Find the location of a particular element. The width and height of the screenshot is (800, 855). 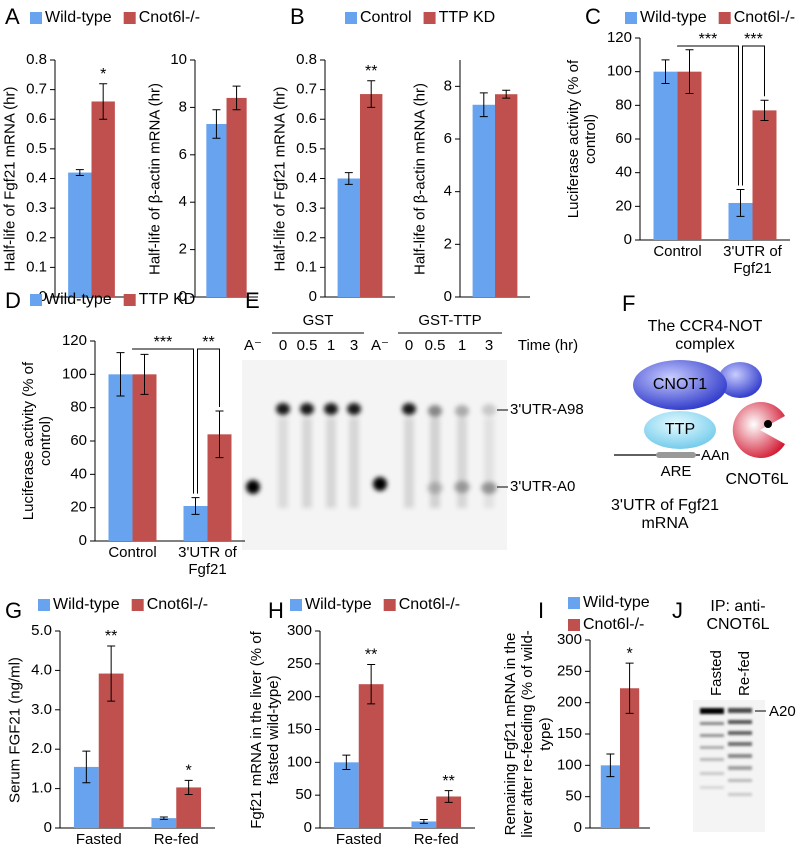

y-tick-label: 20 is located at coordinates (78, 507).